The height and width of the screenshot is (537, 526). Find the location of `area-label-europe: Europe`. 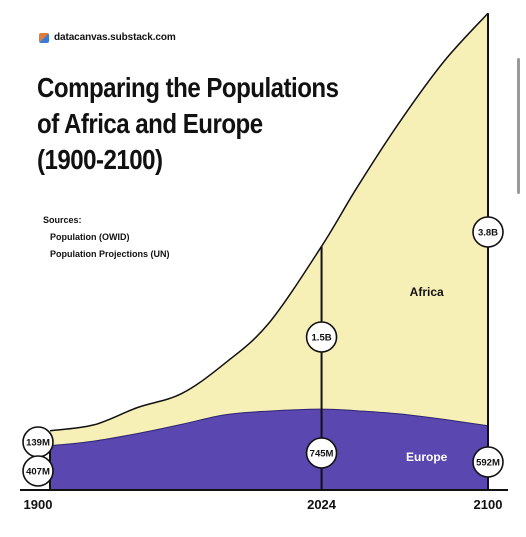

area-label-europe: Europe is located at coordinates (427, 457).